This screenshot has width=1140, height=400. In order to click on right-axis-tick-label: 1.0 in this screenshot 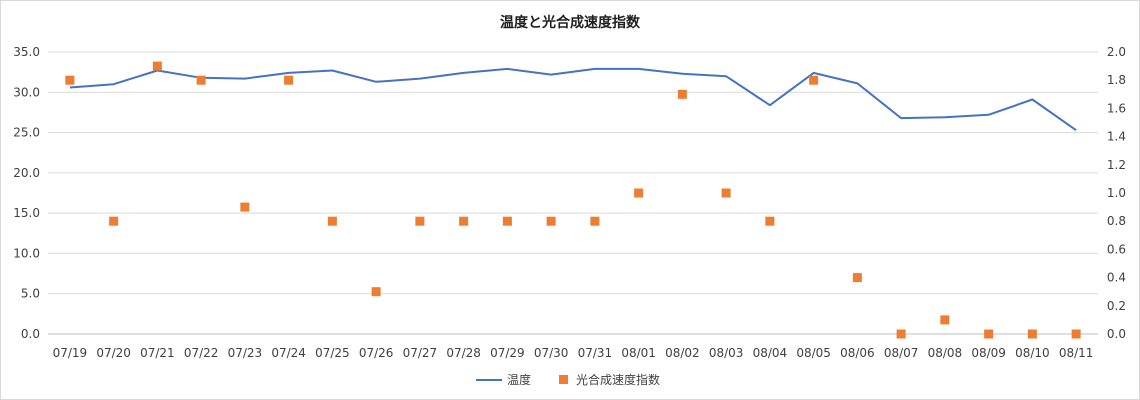, I will do `click(1116, 193)`.